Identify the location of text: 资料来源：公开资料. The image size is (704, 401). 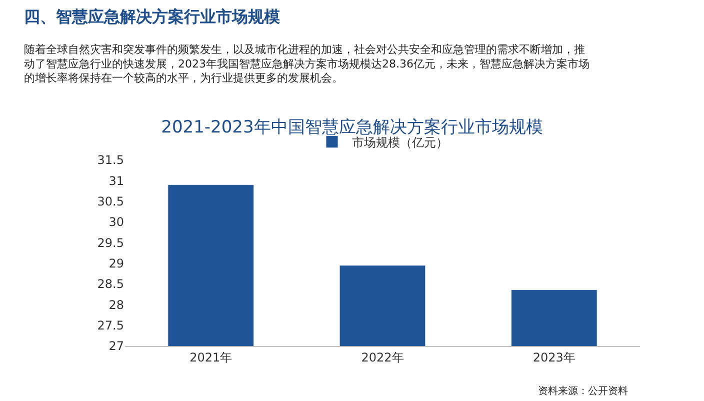
(583, 391).